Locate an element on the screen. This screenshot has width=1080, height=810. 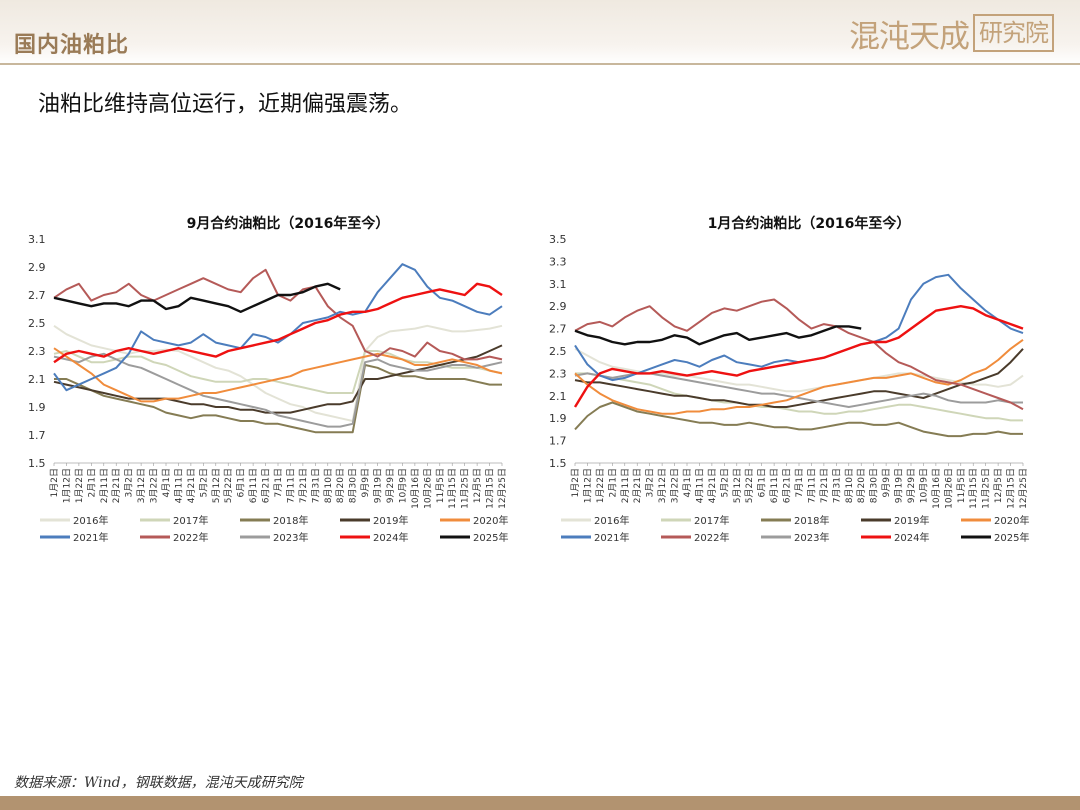
x-tick-label: 2月11日 is located at coordinates (104, 485).